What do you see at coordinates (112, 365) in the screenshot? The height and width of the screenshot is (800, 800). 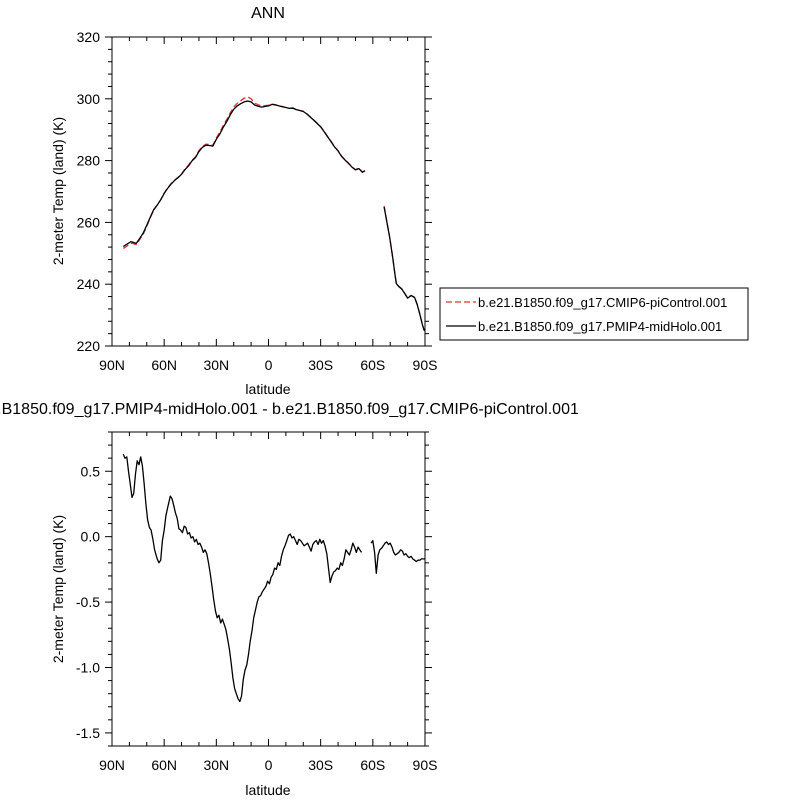 I see `top-x-tick-label: 90N` at bounding box center [112, 365].